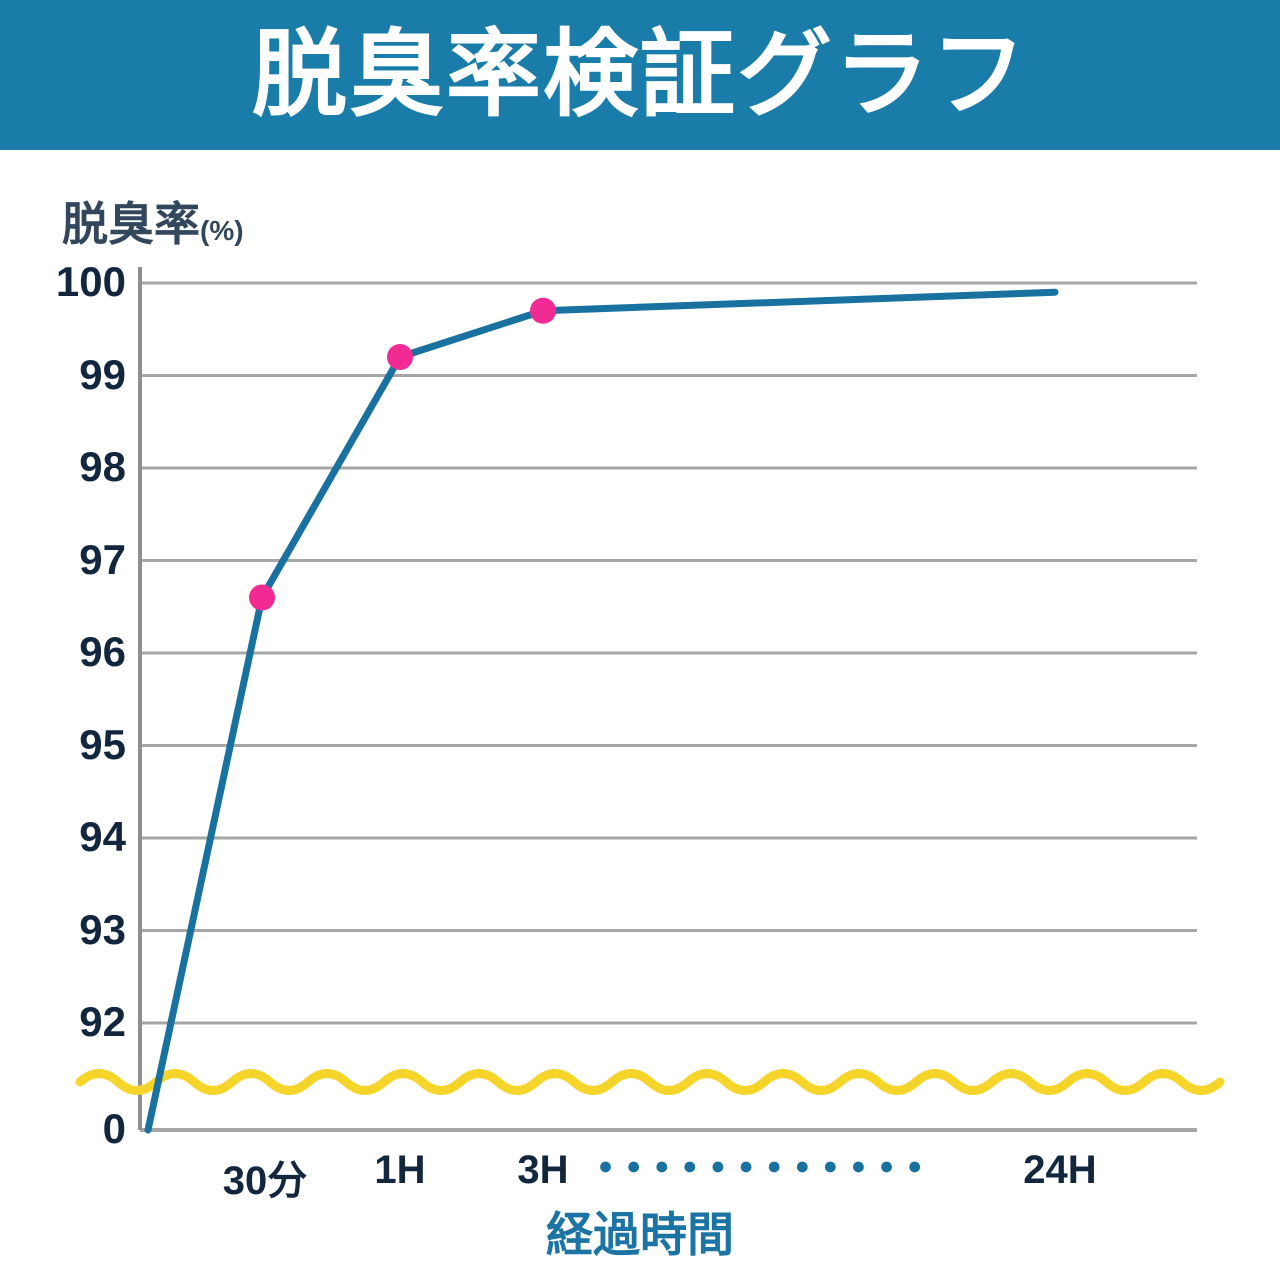  What do you see at coordinates (102, 836) in the screenshot?
I see `y-tick-label: 94` at bounding box center [102, 836].